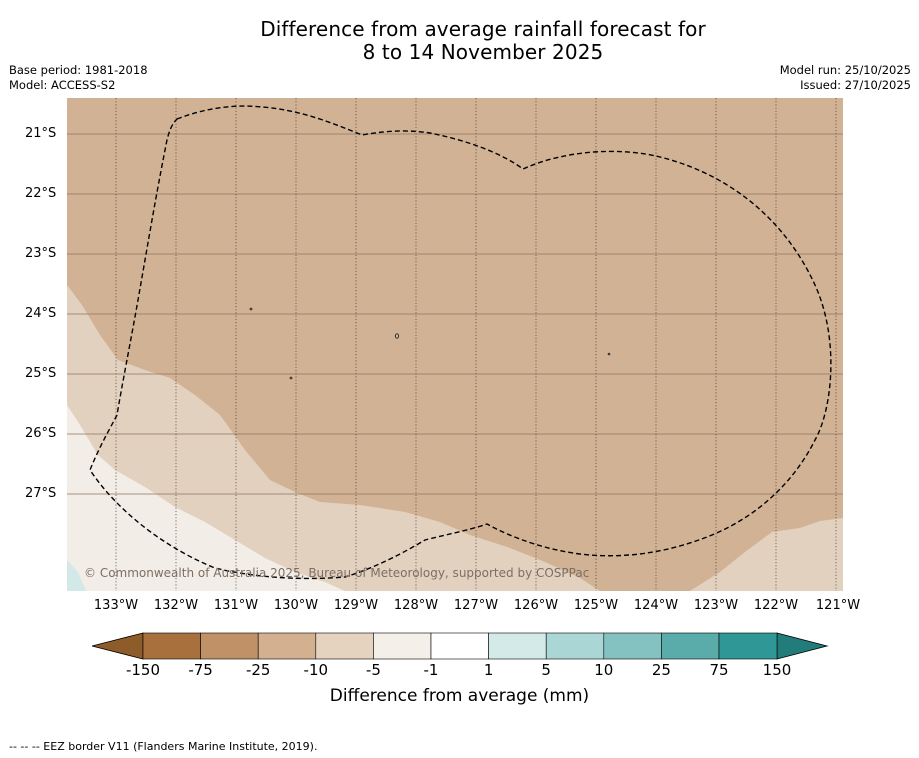 The image size is (919, 758). What do you see at coordinates (488, 670) in the screenshot?
I see `colorbar-tick: 1` at bounding box center [488, 670].